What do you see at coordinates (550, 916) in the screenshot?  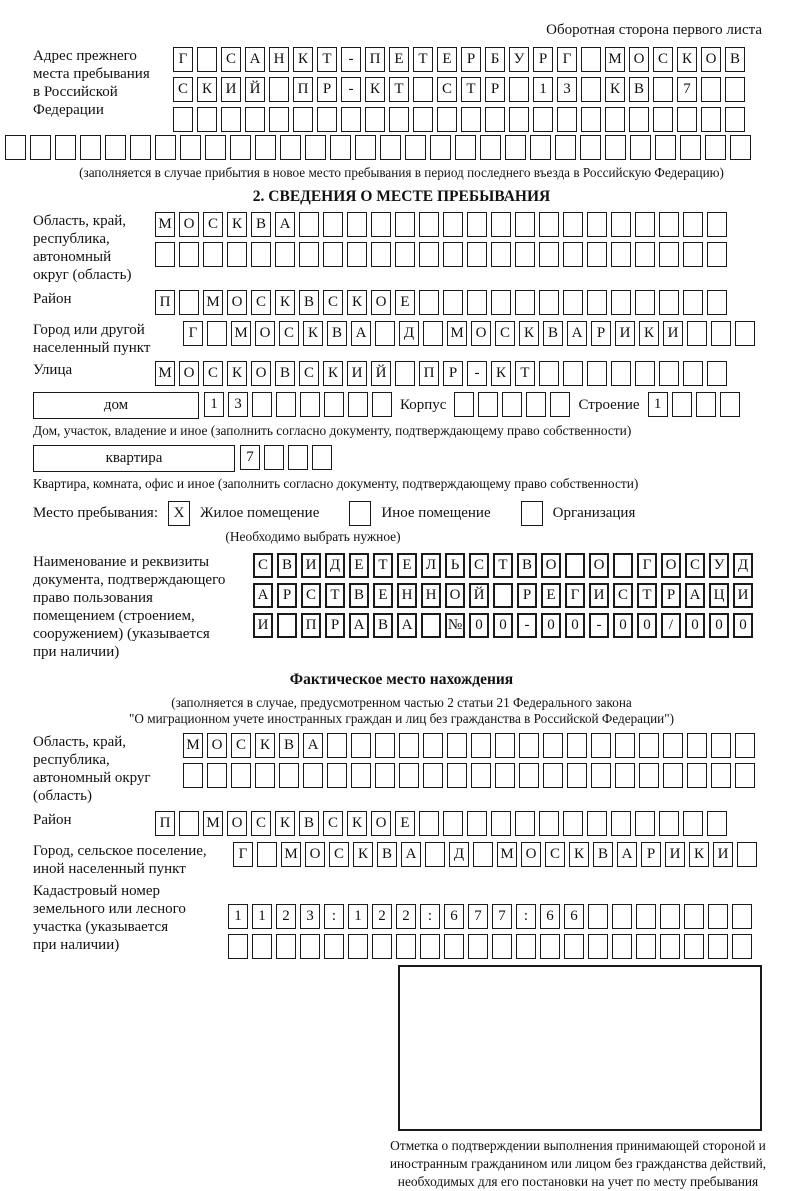 I see `char-box: 6` at bounding box center [550, 916].